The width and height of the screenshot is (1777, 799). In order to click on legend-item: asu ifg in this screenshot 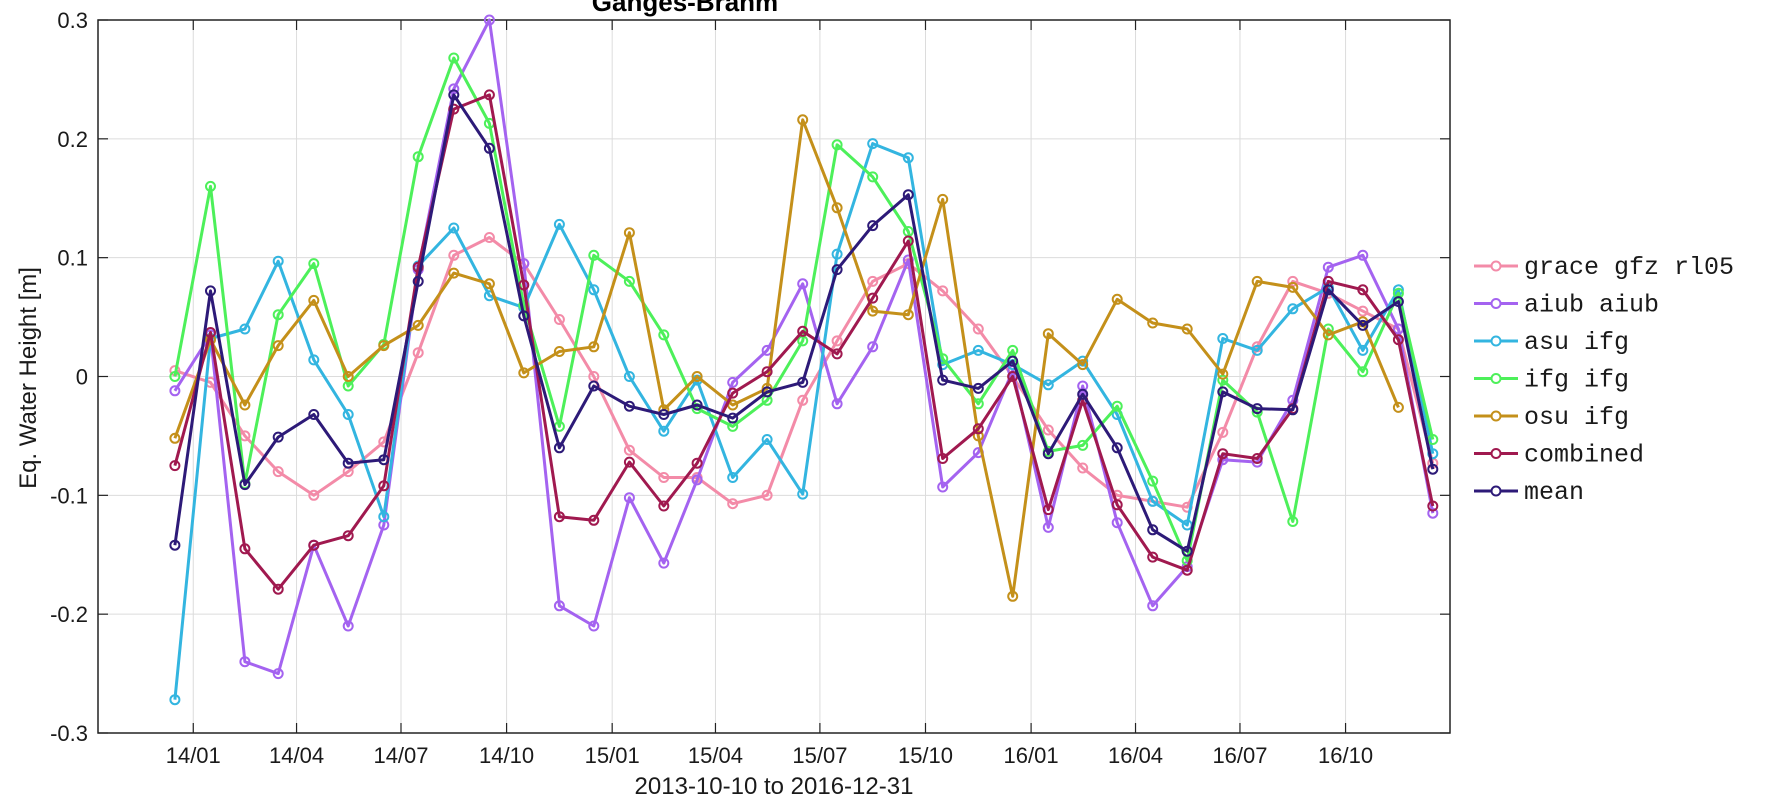, I will do `click(1551, 342)`.